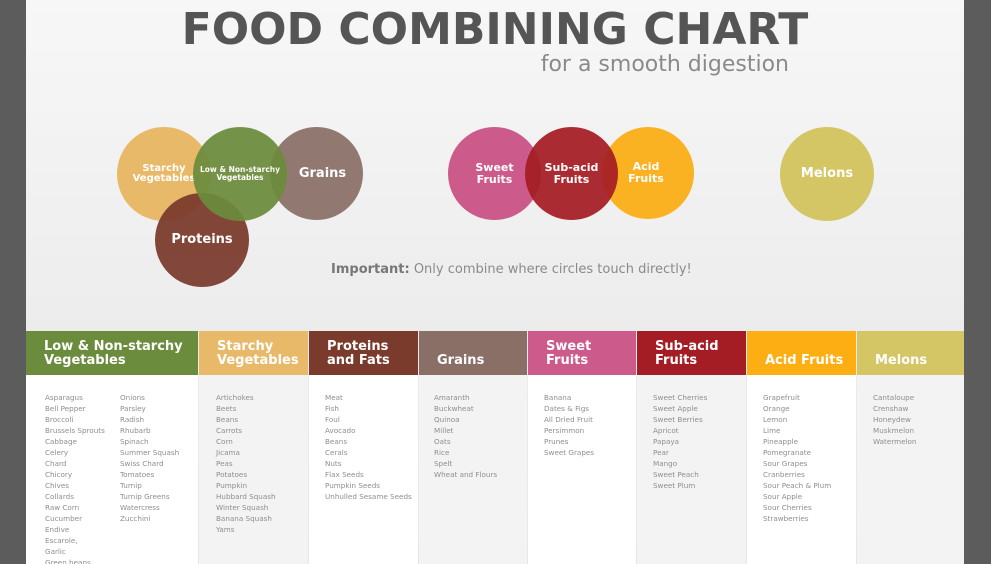  I want to click on note-label: Important:, so click(370, 269).